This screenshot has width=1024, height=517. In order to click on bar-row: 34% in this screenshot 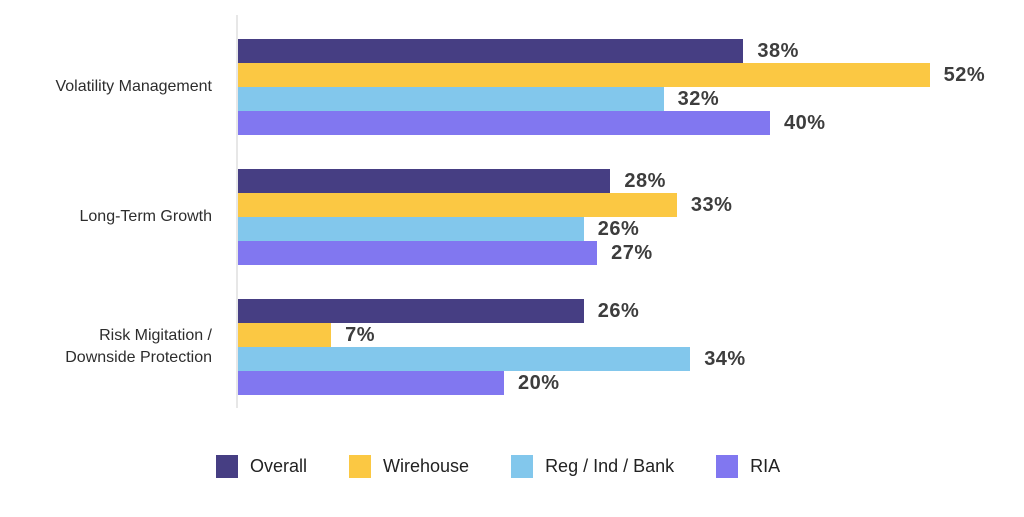, I will do `click(611, 359)`.